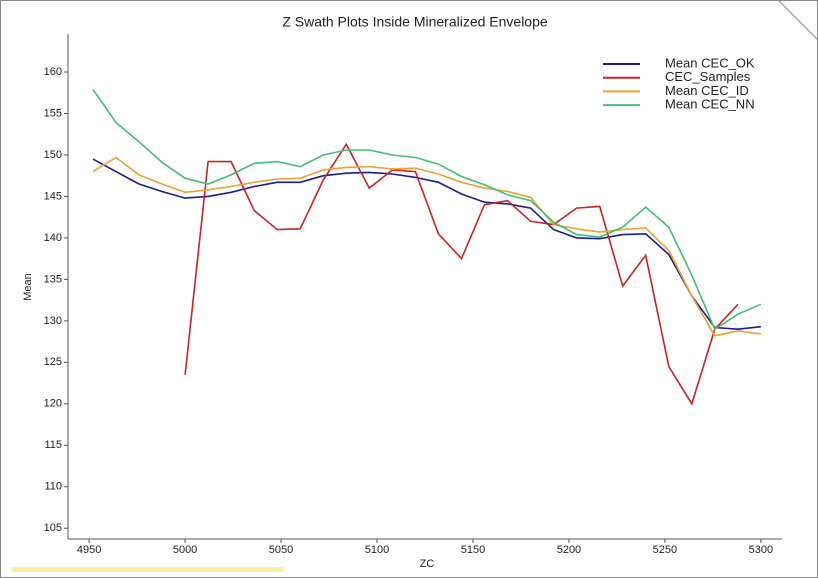 The image size is (818, 578). Describe the element at coordinates (473, 550) in the screenshot. I see `x-tick-label: 5150` at that location.